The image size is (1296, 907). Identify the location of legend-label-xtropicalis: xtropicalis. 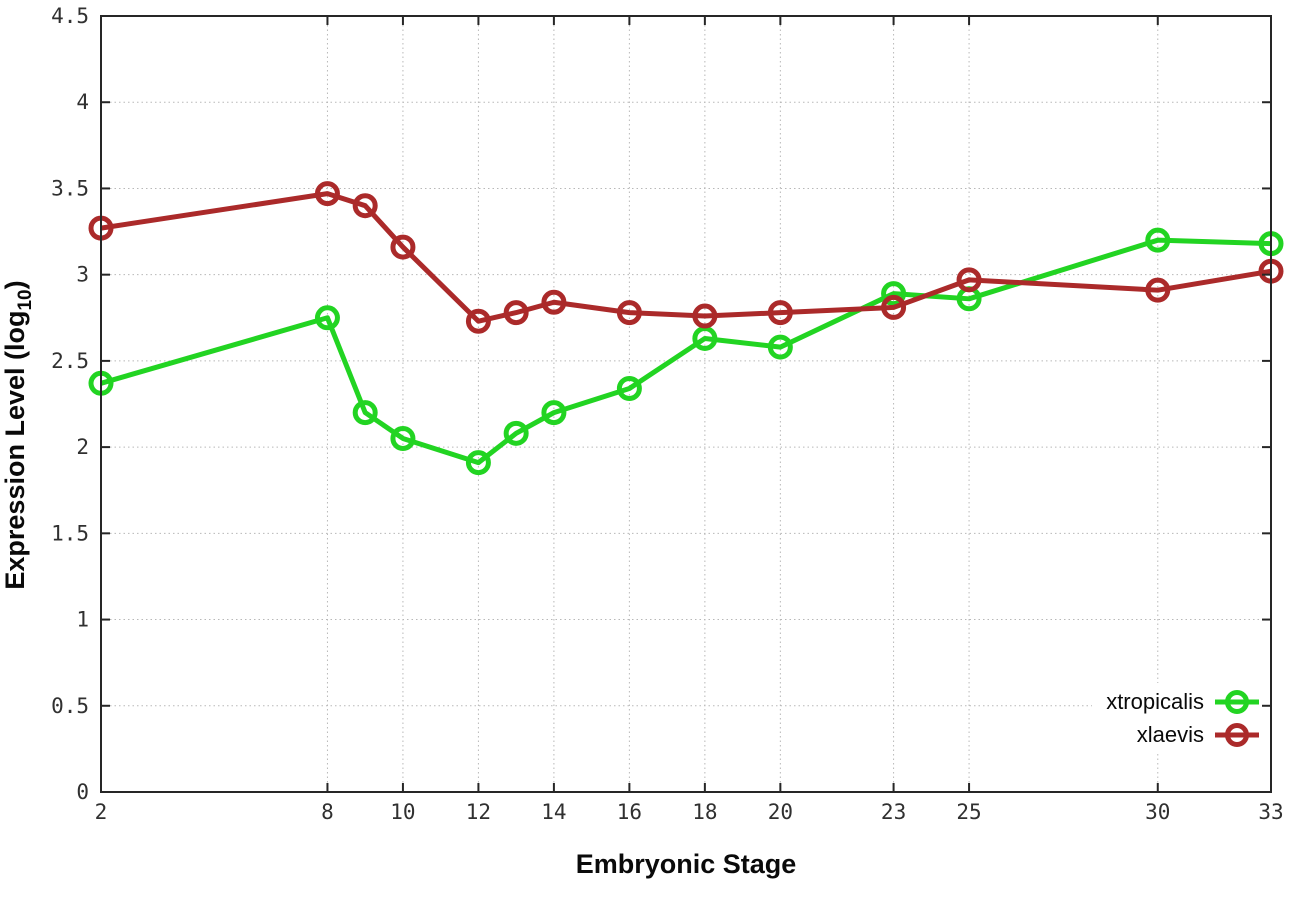
(1155, 701).